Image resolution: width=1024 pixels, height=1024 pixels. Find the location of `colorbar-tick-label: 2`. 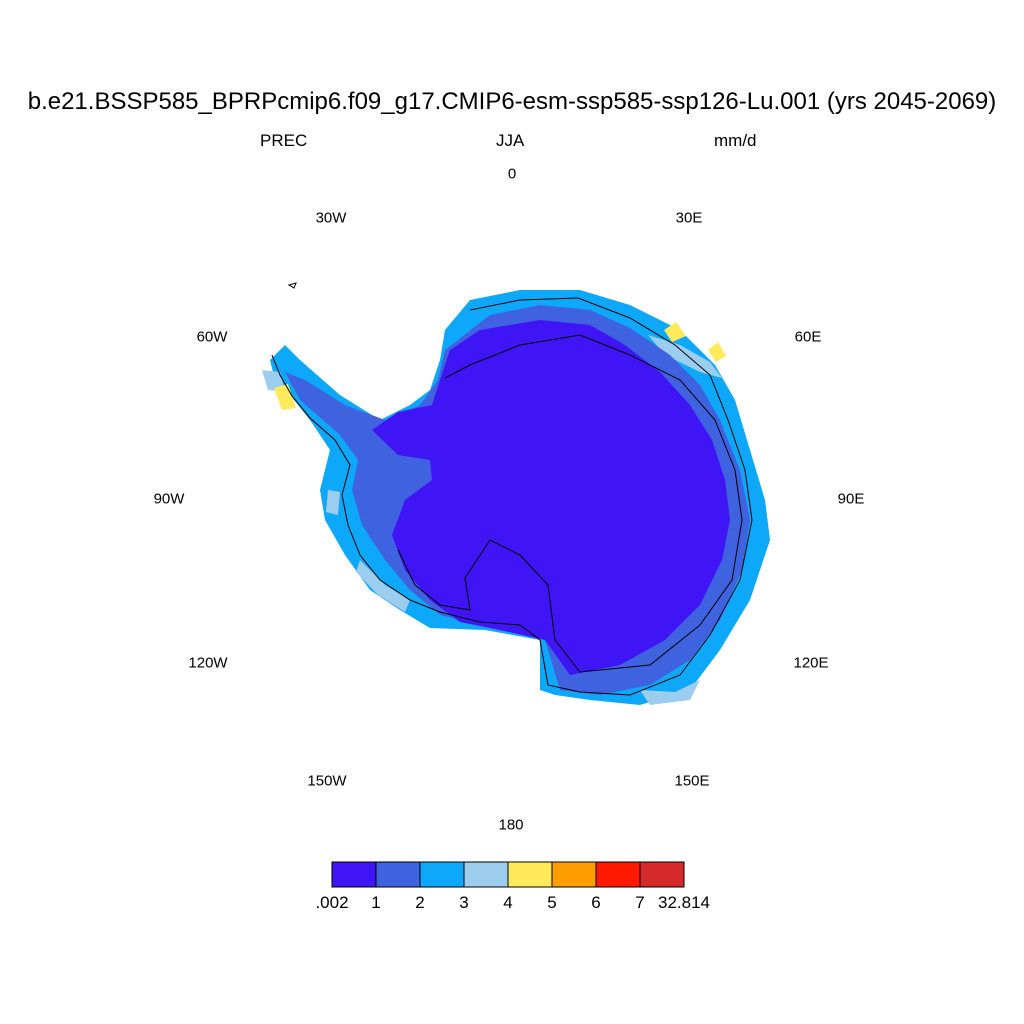

colorbar-tick-label: 2 is located at coordinates (420, 902).